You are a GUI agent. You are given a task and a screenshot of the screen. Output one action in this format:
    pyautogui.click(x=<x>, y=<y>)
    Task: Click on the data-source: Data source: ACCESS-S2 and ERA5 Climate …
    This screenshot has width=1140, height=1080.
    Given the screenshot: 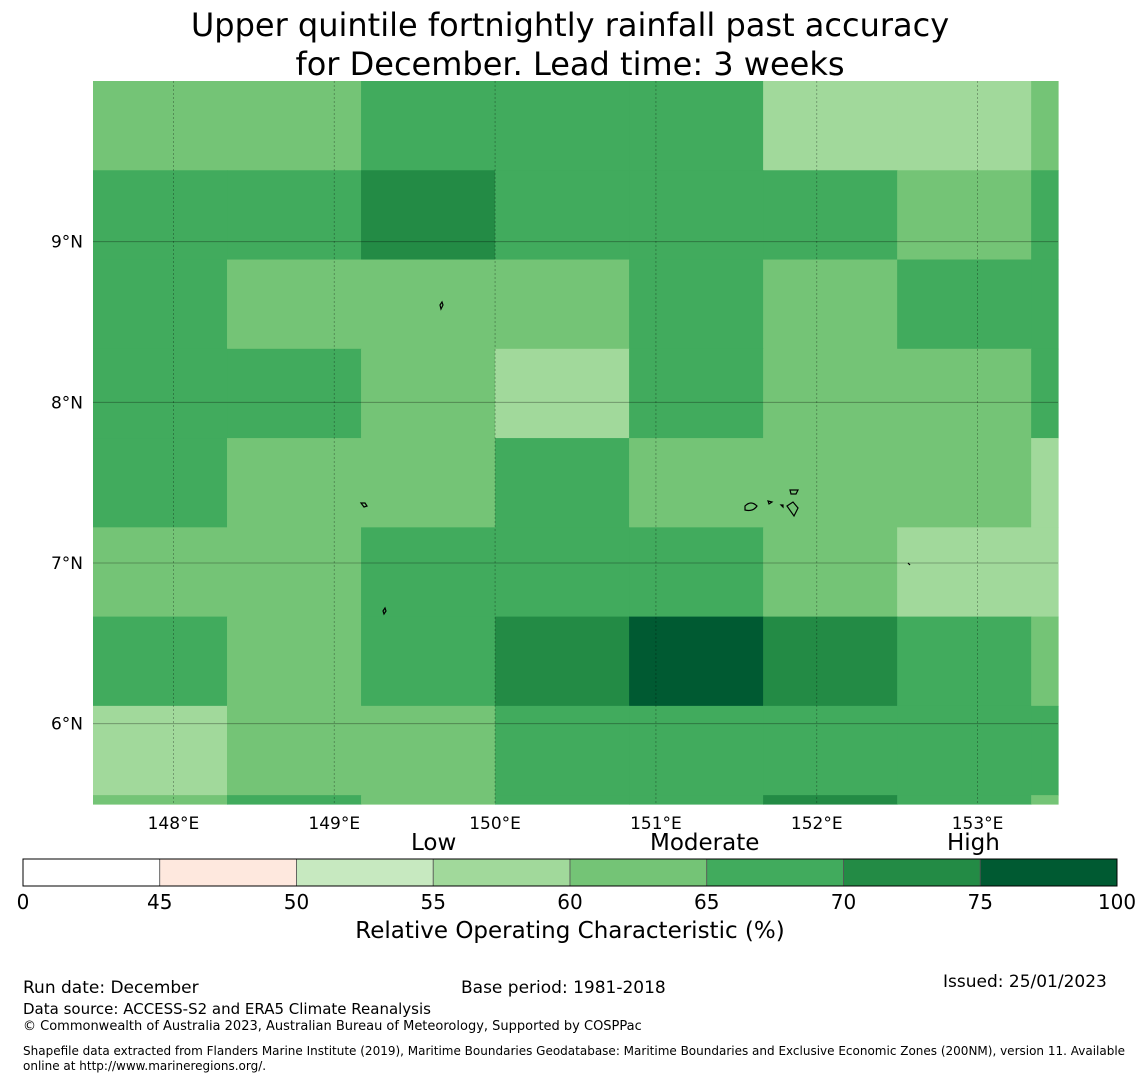 What is the action you would take?
    pyautogui.click(x=227, y=1009)
    